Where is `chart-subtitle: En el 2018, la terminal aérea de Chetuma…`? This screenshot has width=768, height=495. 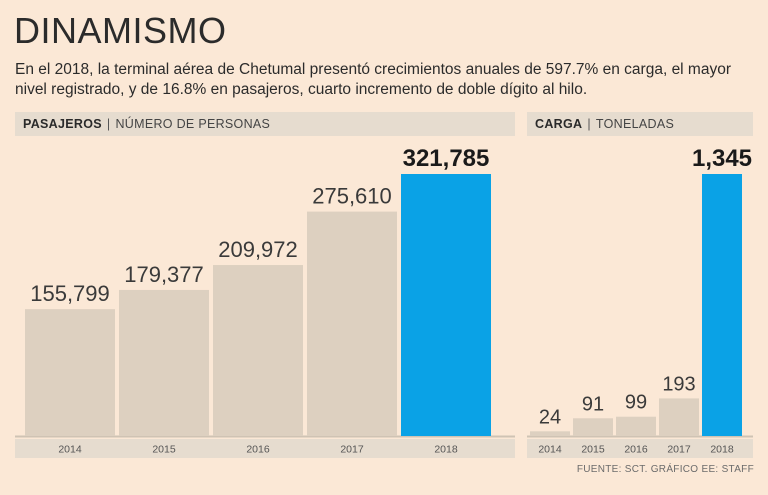
chart-subtitle: En el 2018, la terminal aérea de Chetuma… is located at coordinates (373, 79).